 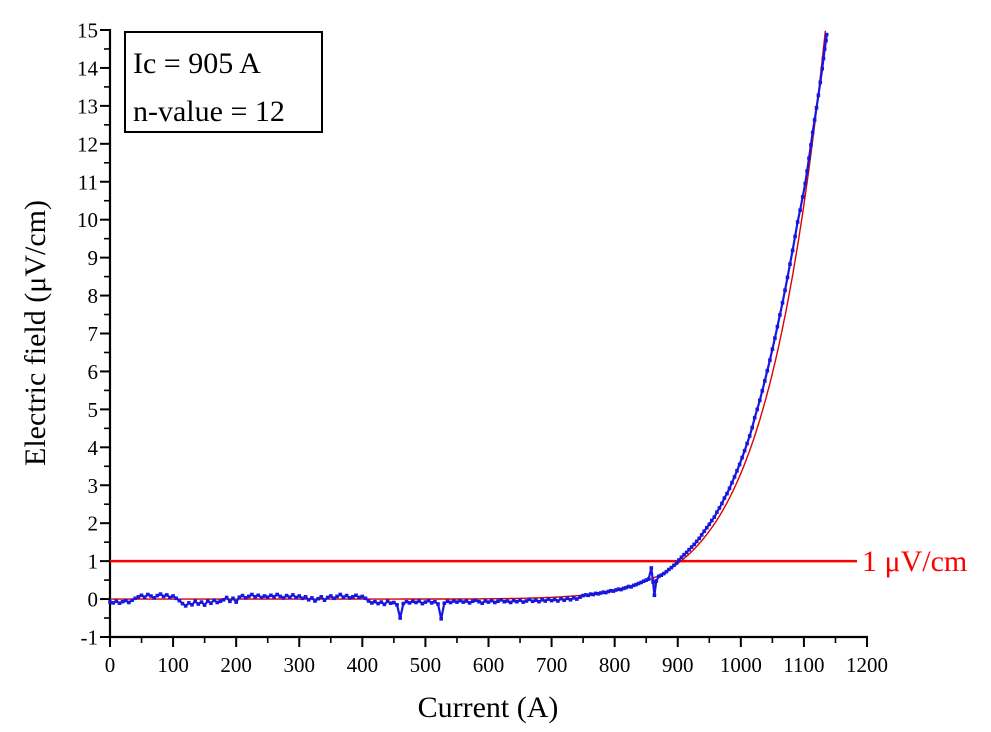 What do you see at coordinates (93, 562) in the screenshot?
I see `y-tick-label: 1` at bounding box center [93, 562].